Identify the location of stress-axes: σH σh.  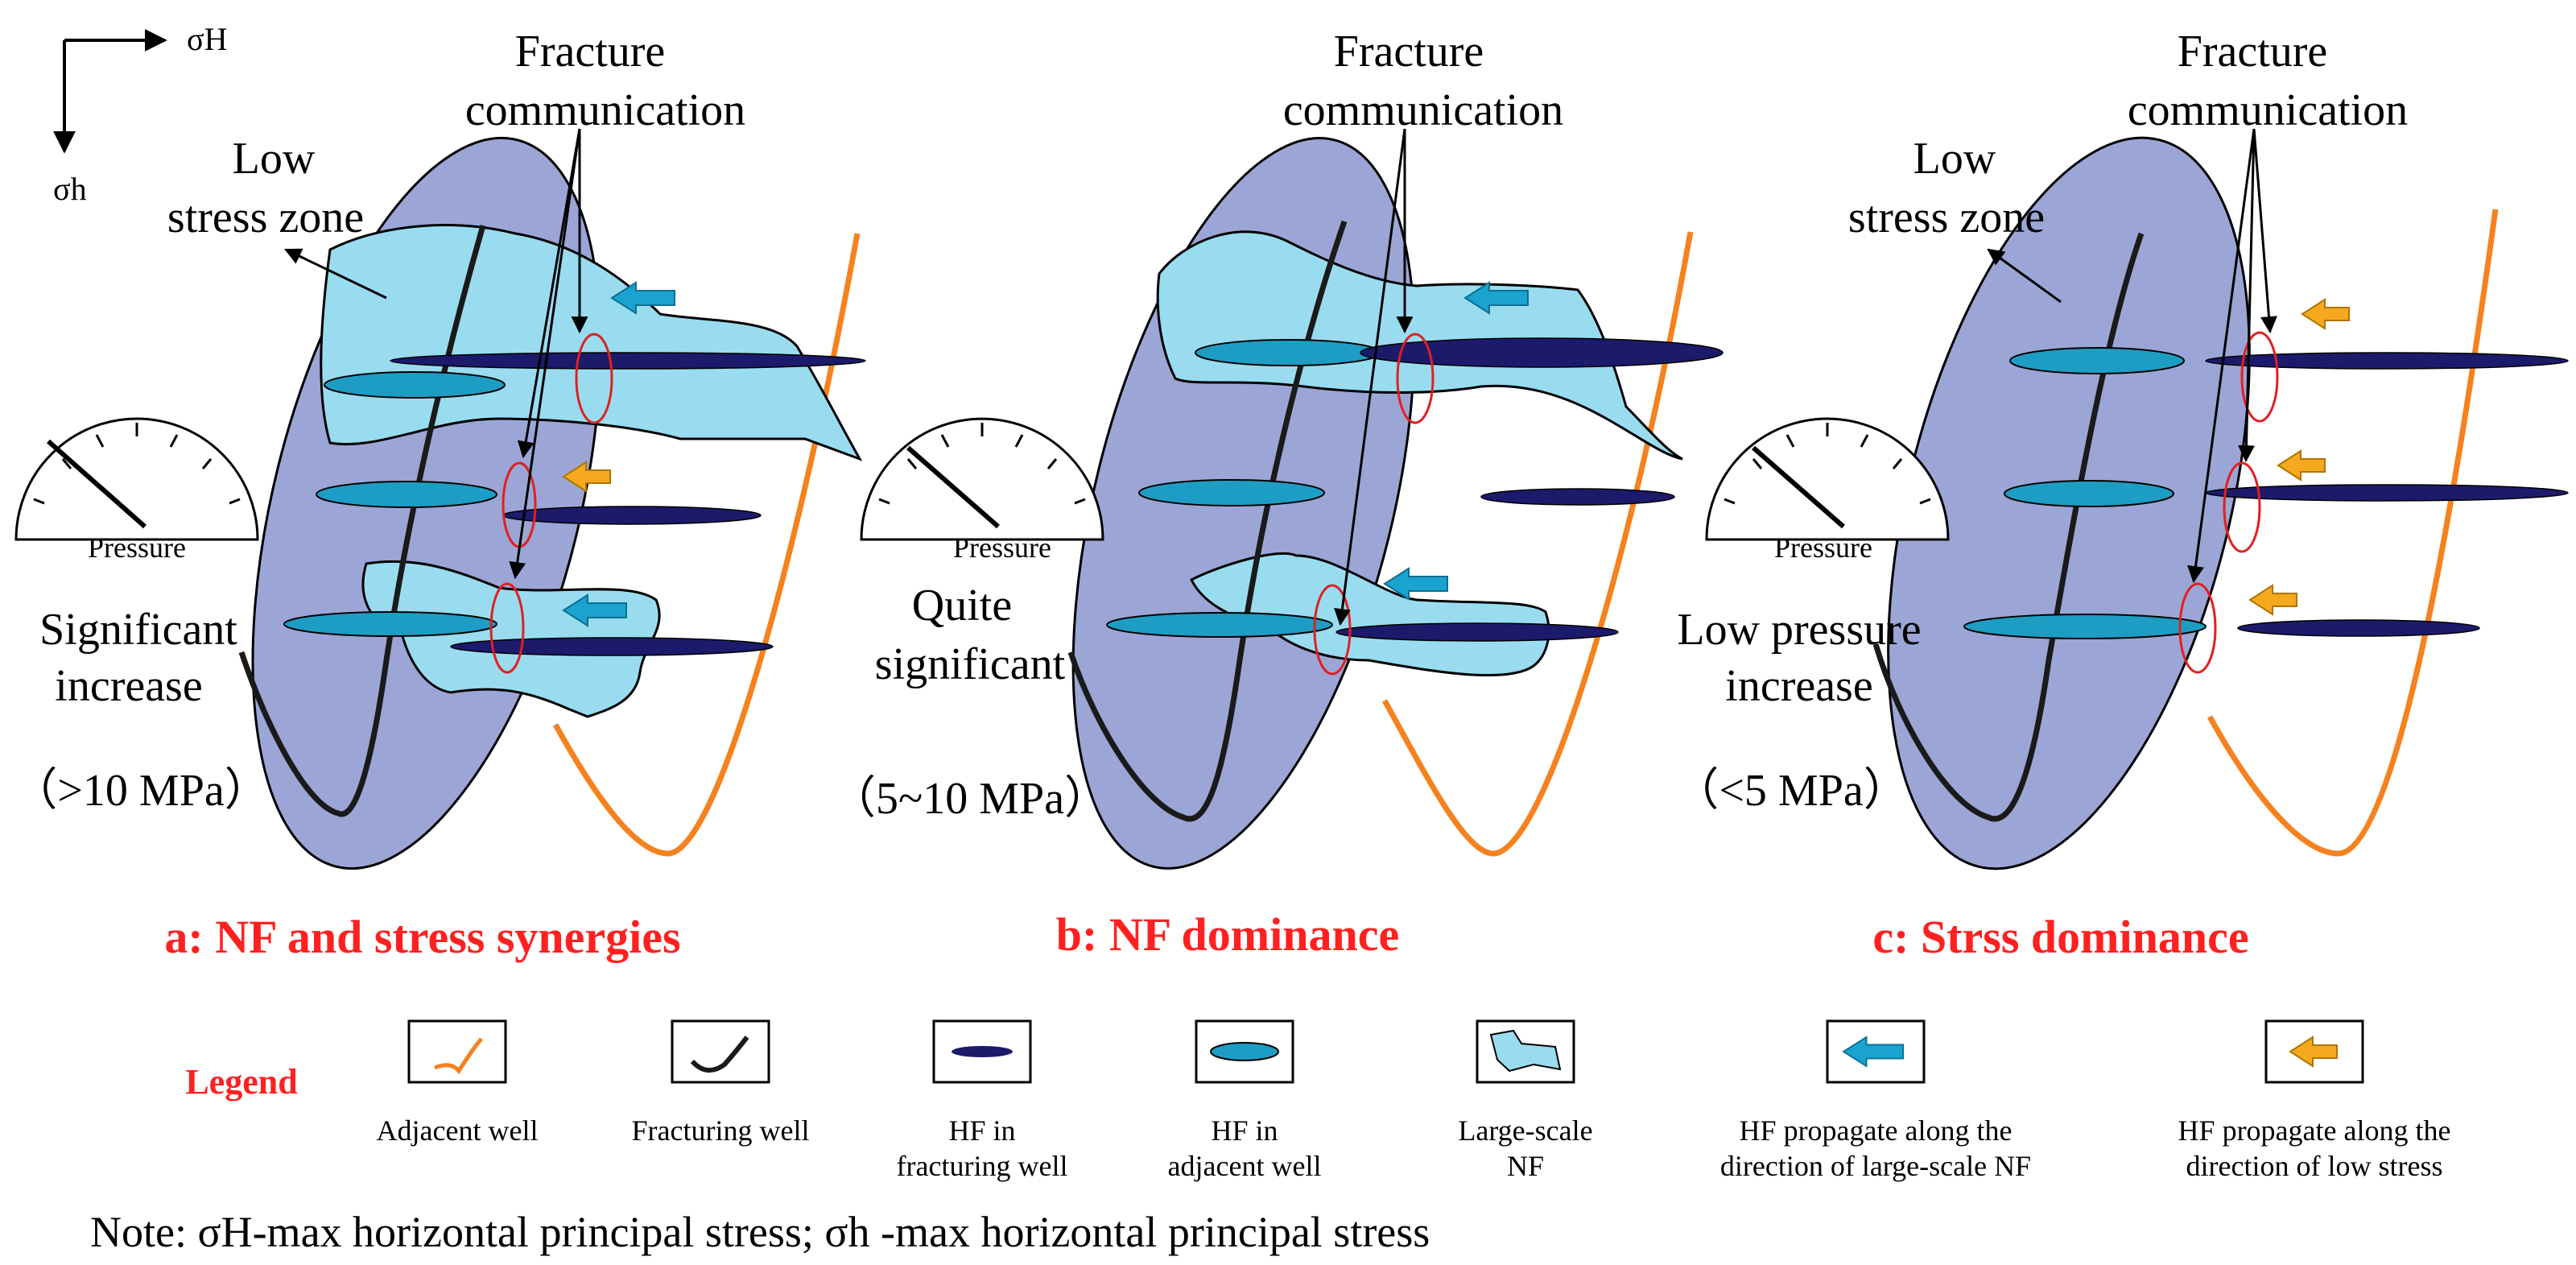
(140, 114).